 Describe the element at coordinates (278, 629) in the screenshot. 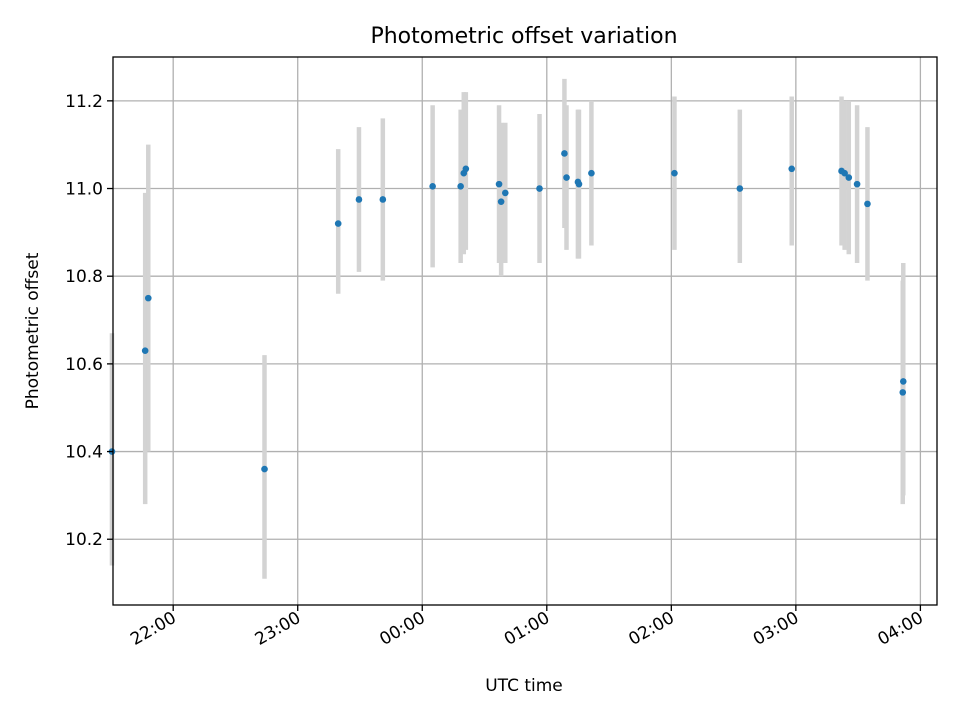

I see `x-tick-label: 23:00` at that location.